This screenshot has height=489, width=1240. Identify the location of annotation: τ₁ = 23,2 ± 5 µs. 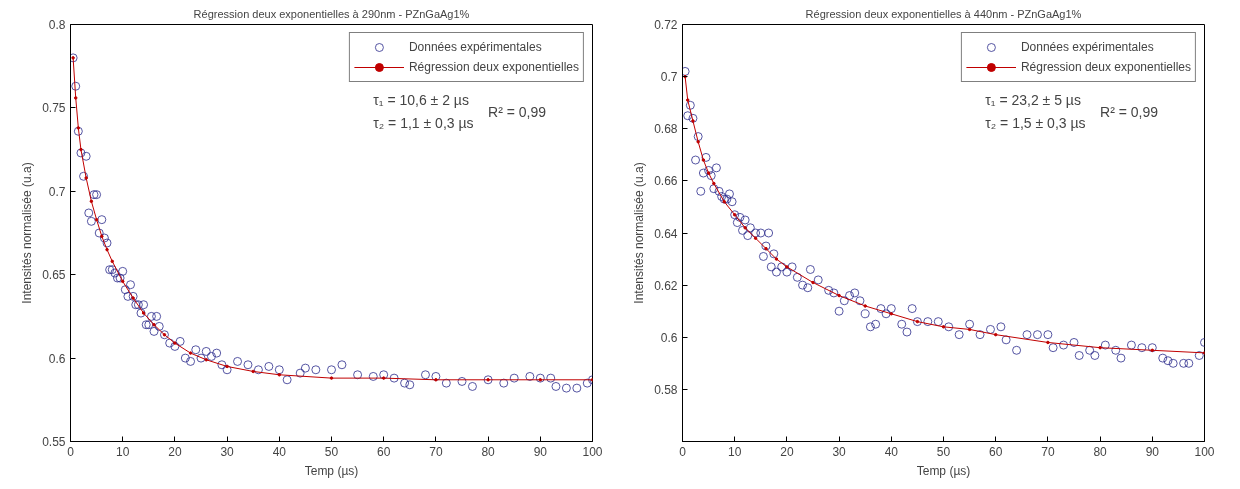
(1033, 99).